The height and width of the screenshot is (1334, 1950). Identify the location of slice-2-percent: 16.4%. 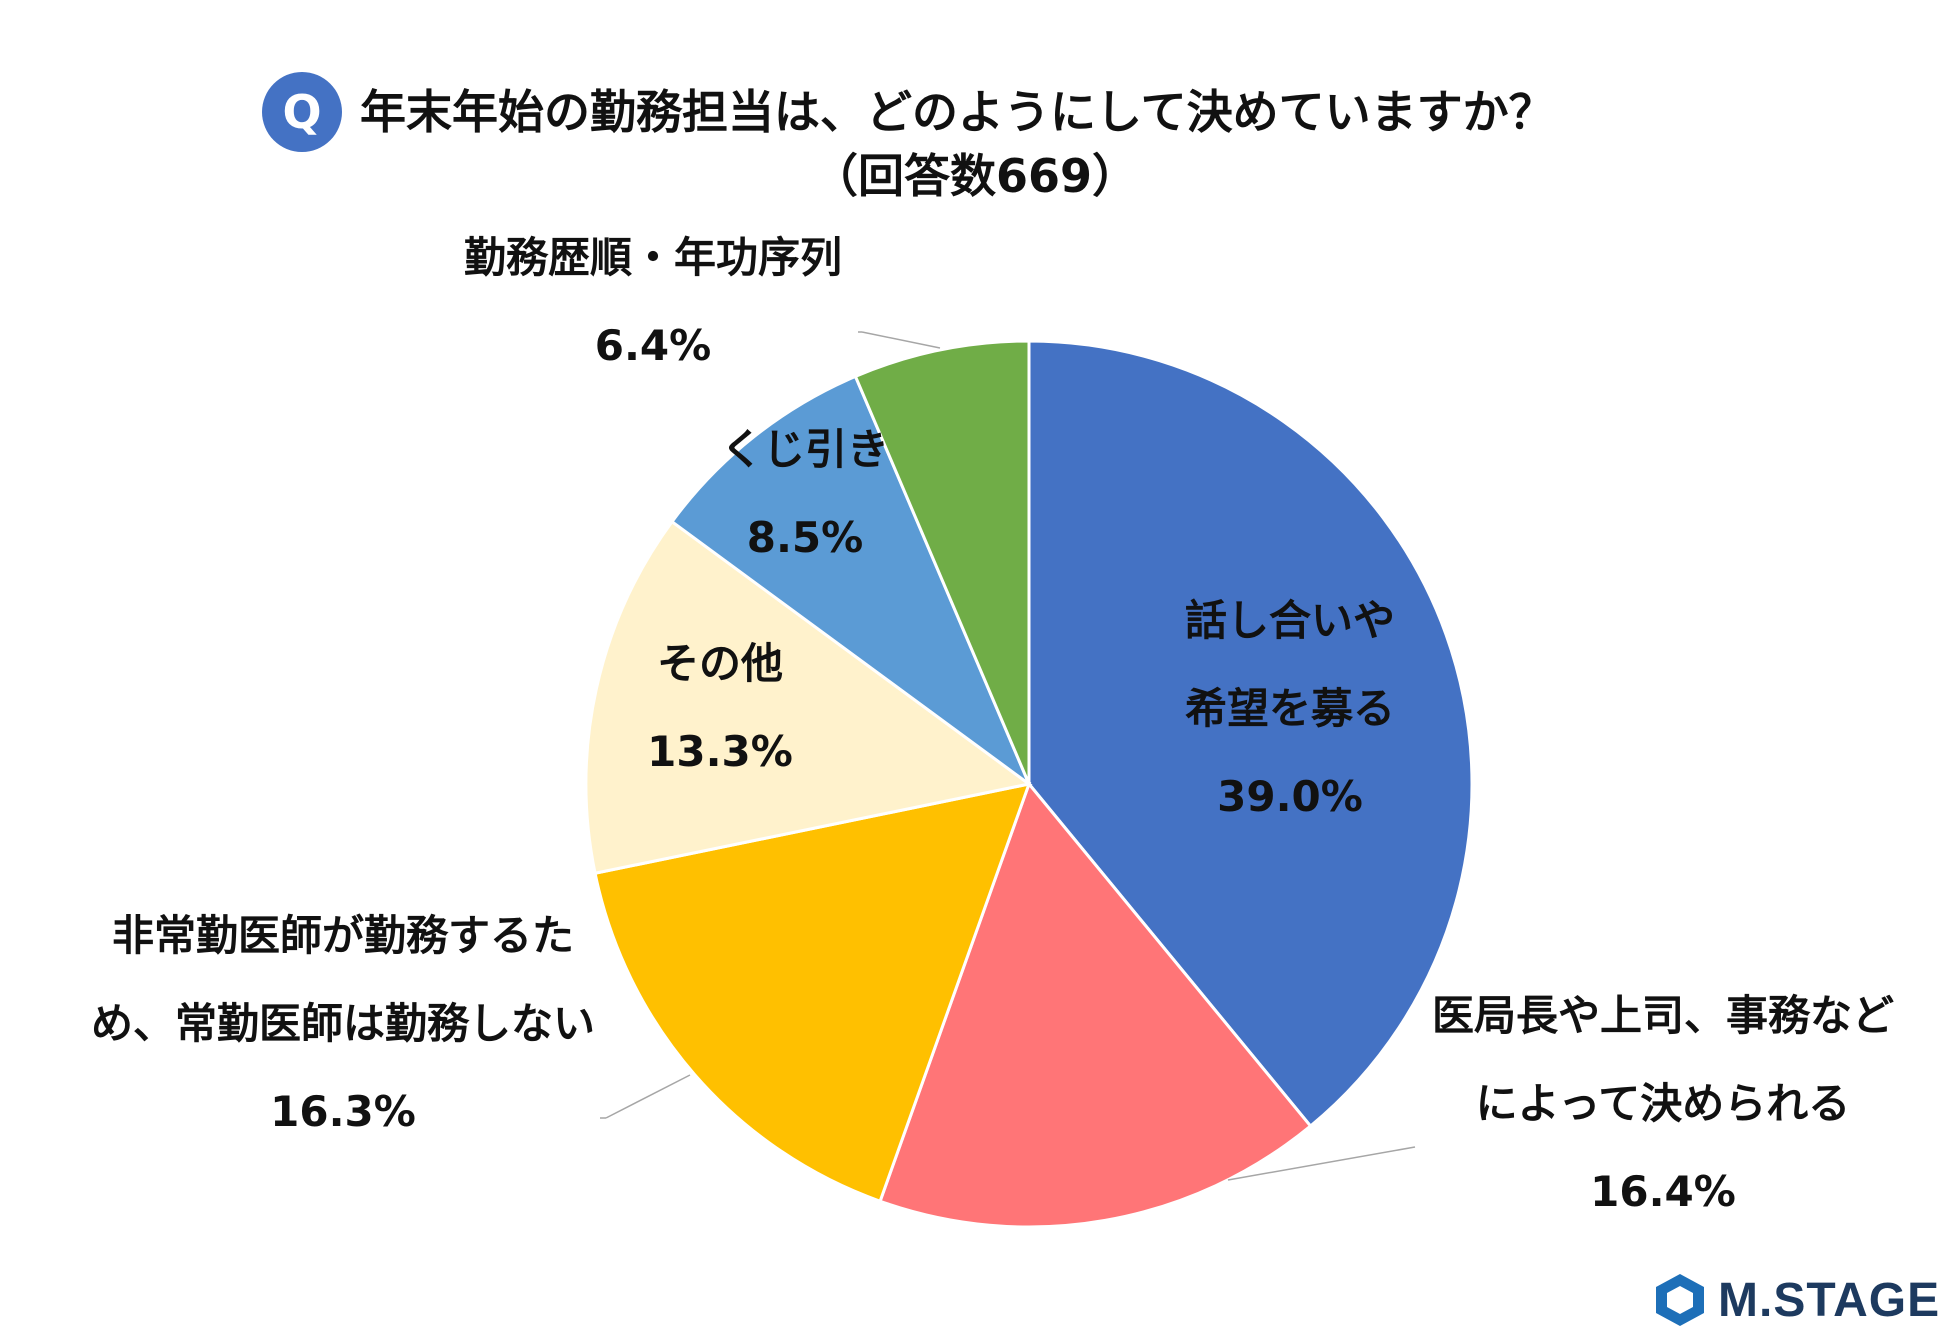
(1663, 1191).